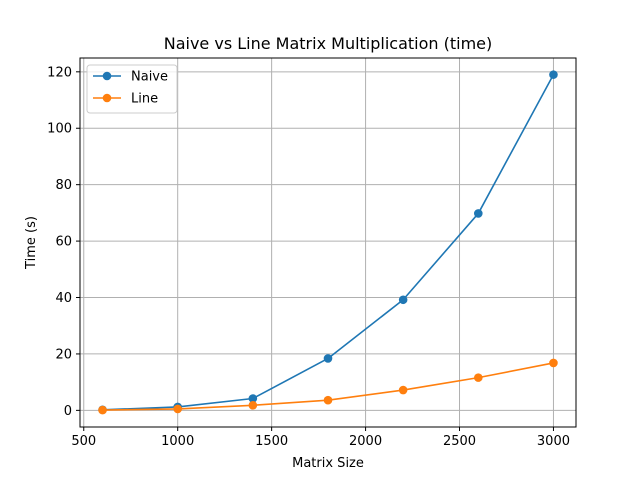  What do you see at coordinates (63, 298) in the screenshot?
I see `y-tick-label: 40` at bounding box center [63, 298].